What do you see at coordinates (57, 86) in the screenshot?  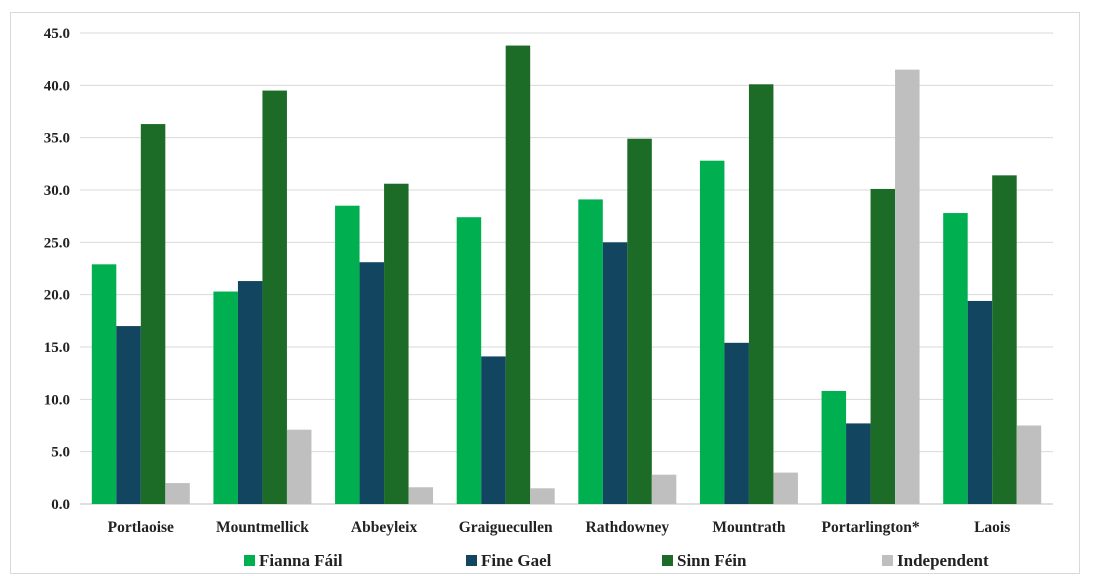 I see `y-tick-label: 40.0` at bounding box center [57, 86].